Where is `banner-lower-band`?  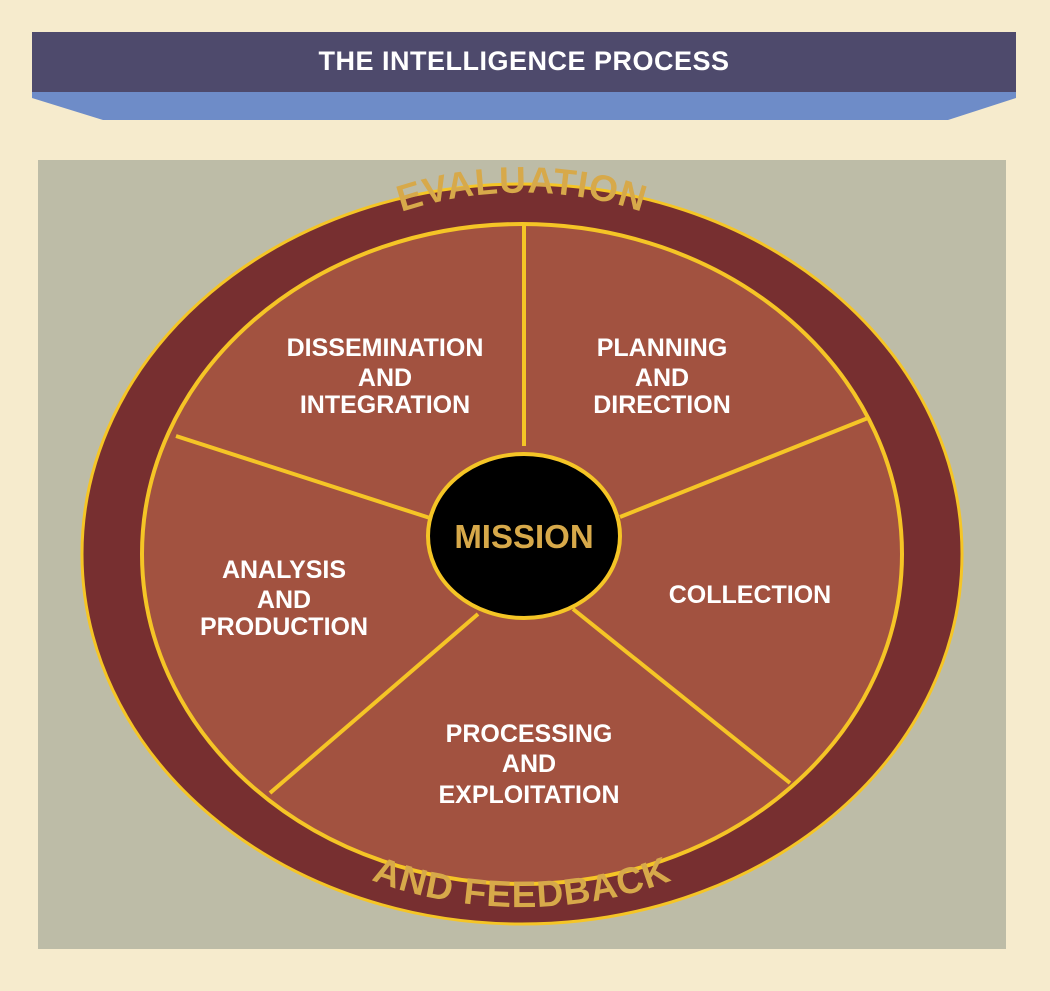
banner-lower-band is located at coordinates (524, 106).